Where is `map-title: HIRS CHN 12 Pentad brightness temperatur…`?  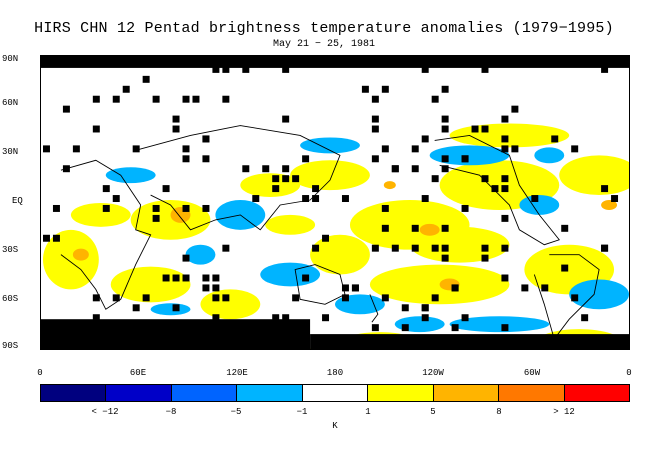 map-title: HIRS CHN 12 Pentad brightness temperatur… is located at coordinates (324, 28).